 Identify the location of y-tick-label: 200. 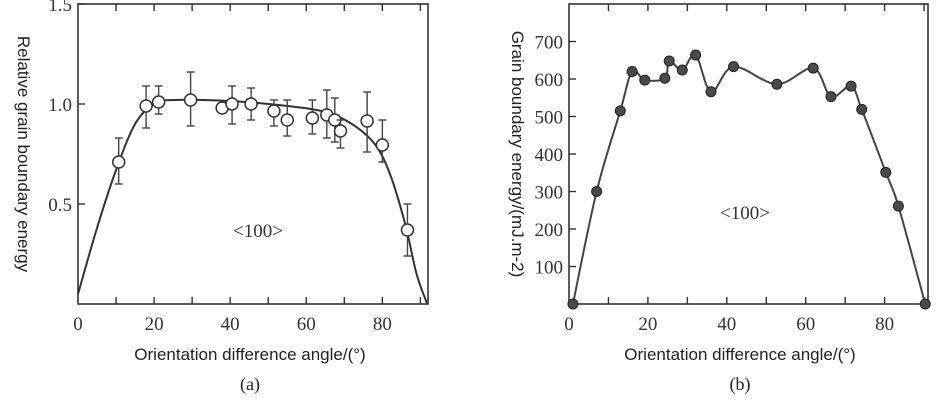
(549, 230).